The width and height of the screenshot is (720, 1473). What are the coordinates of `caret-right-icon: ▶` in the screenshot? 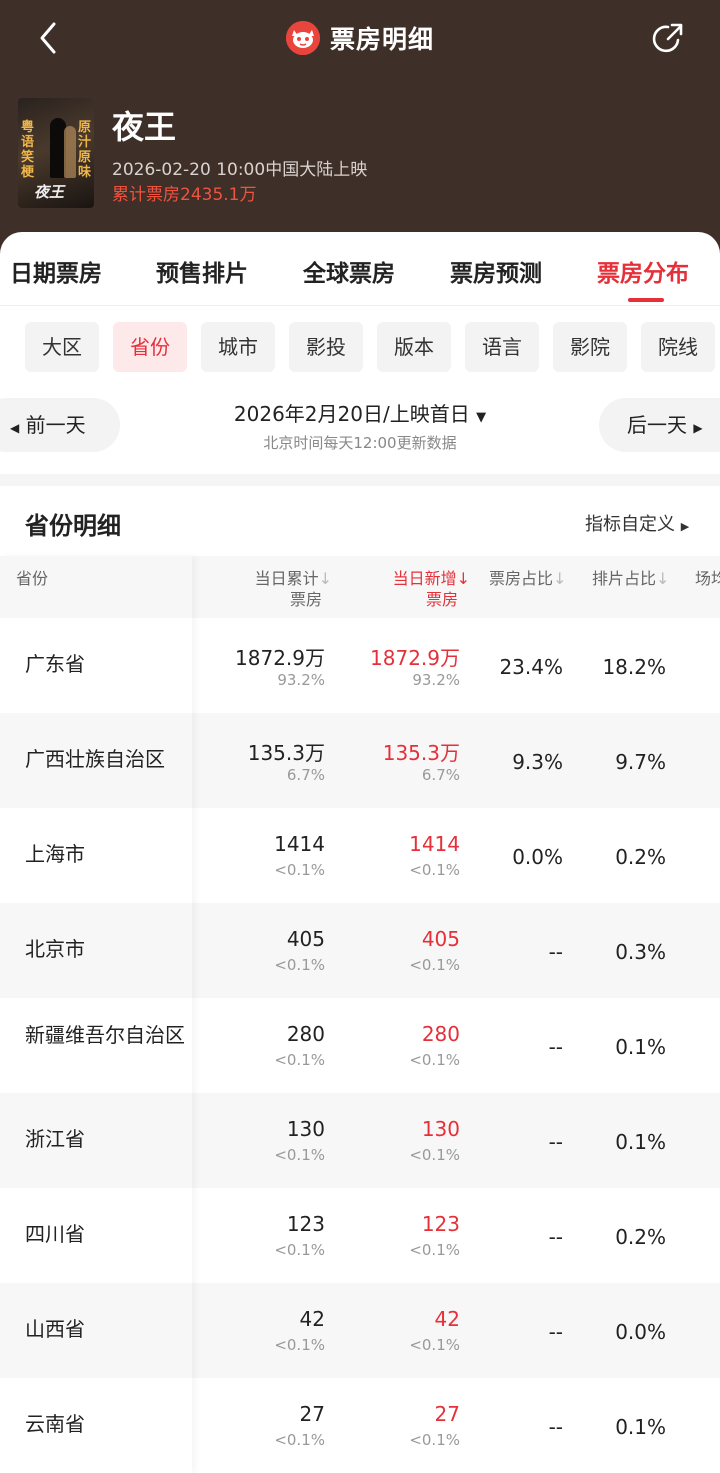 It's located at (698, 428).